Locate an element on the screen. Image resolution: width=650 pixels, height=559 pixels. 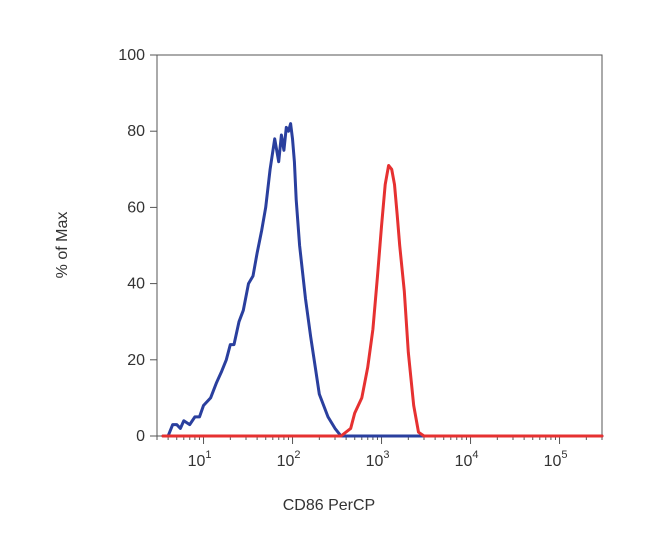
x-axis-title: CD86 PerCP is located at coordinates (329, 505).